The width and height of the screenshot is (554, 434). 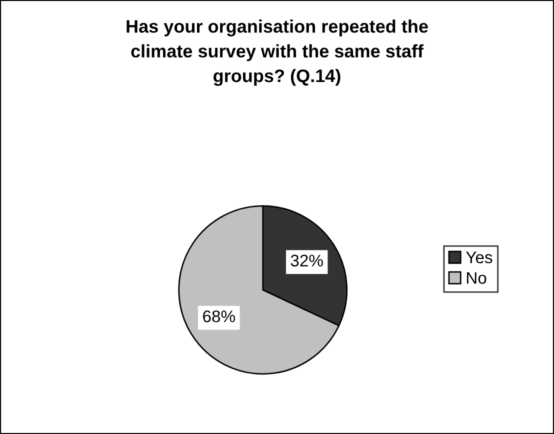 What do you see at coordinates (476, 278) in the screenshot?
I see `legend-label: No` at bounding box center [476, 278].